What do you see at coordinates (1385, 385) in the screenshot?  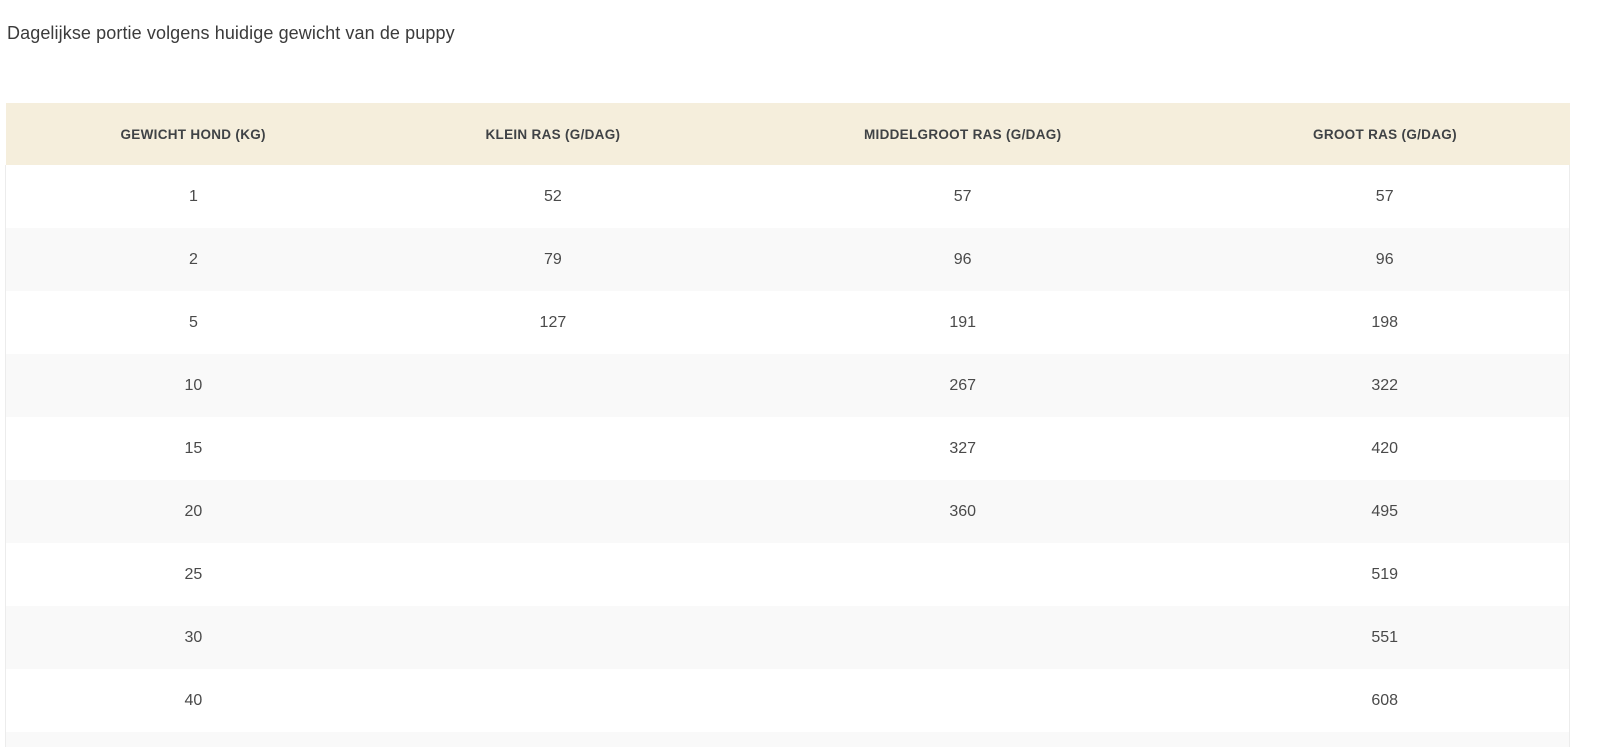 I see `table-cell: 322` at bounding box center [1385, 385].